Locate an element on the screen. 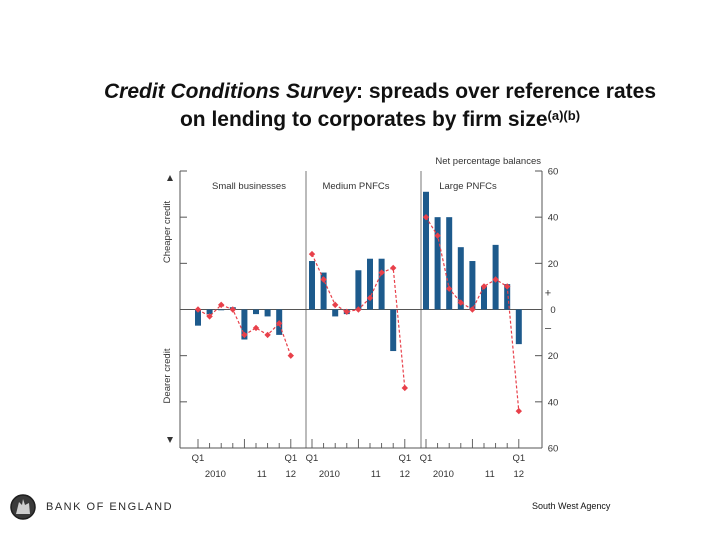  title-survey-name: Credit Conditions Survey is located at coordinates (230, 91).